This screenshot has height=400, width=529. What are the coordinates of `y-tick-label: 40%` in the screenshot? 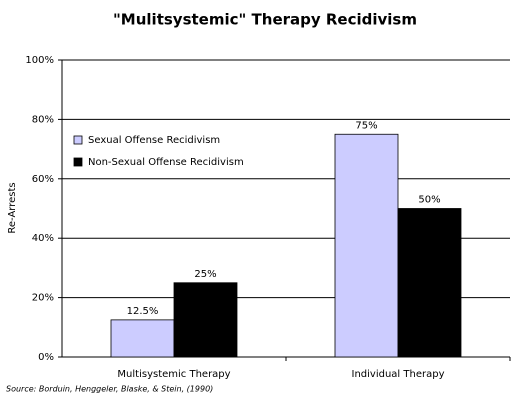 It's located at (43, 238).